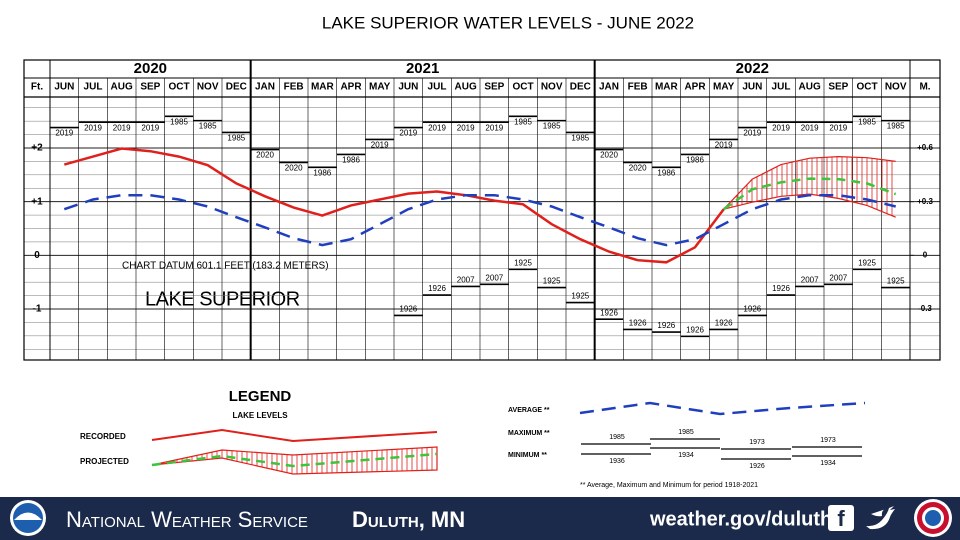 This screenshot has width=960, height=540. What do you see at coordinates (222, 299) in the screenshot?
I see `annotation: LAKE SUPERIOR` at bounding box center [222, 299].